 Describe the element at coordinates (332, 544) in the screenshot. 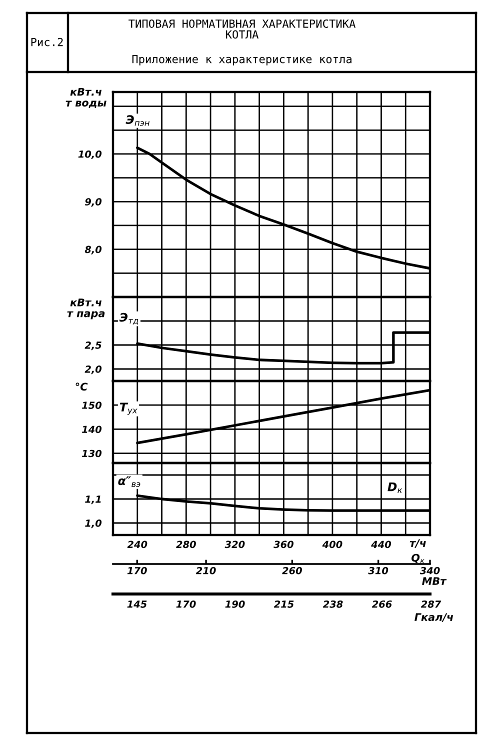

I see `x-tick-label: 400` at that location.